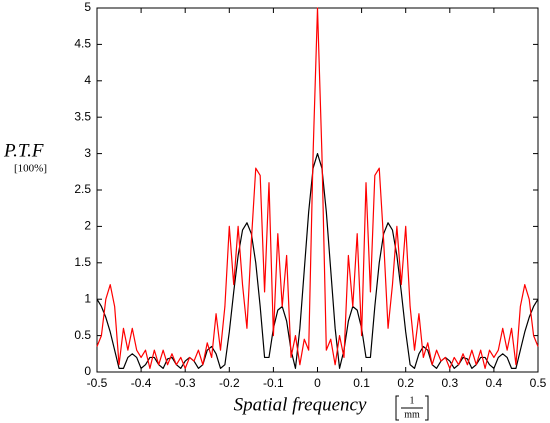  I want to click on y-tick-label: 2.5, so click(82, 189).